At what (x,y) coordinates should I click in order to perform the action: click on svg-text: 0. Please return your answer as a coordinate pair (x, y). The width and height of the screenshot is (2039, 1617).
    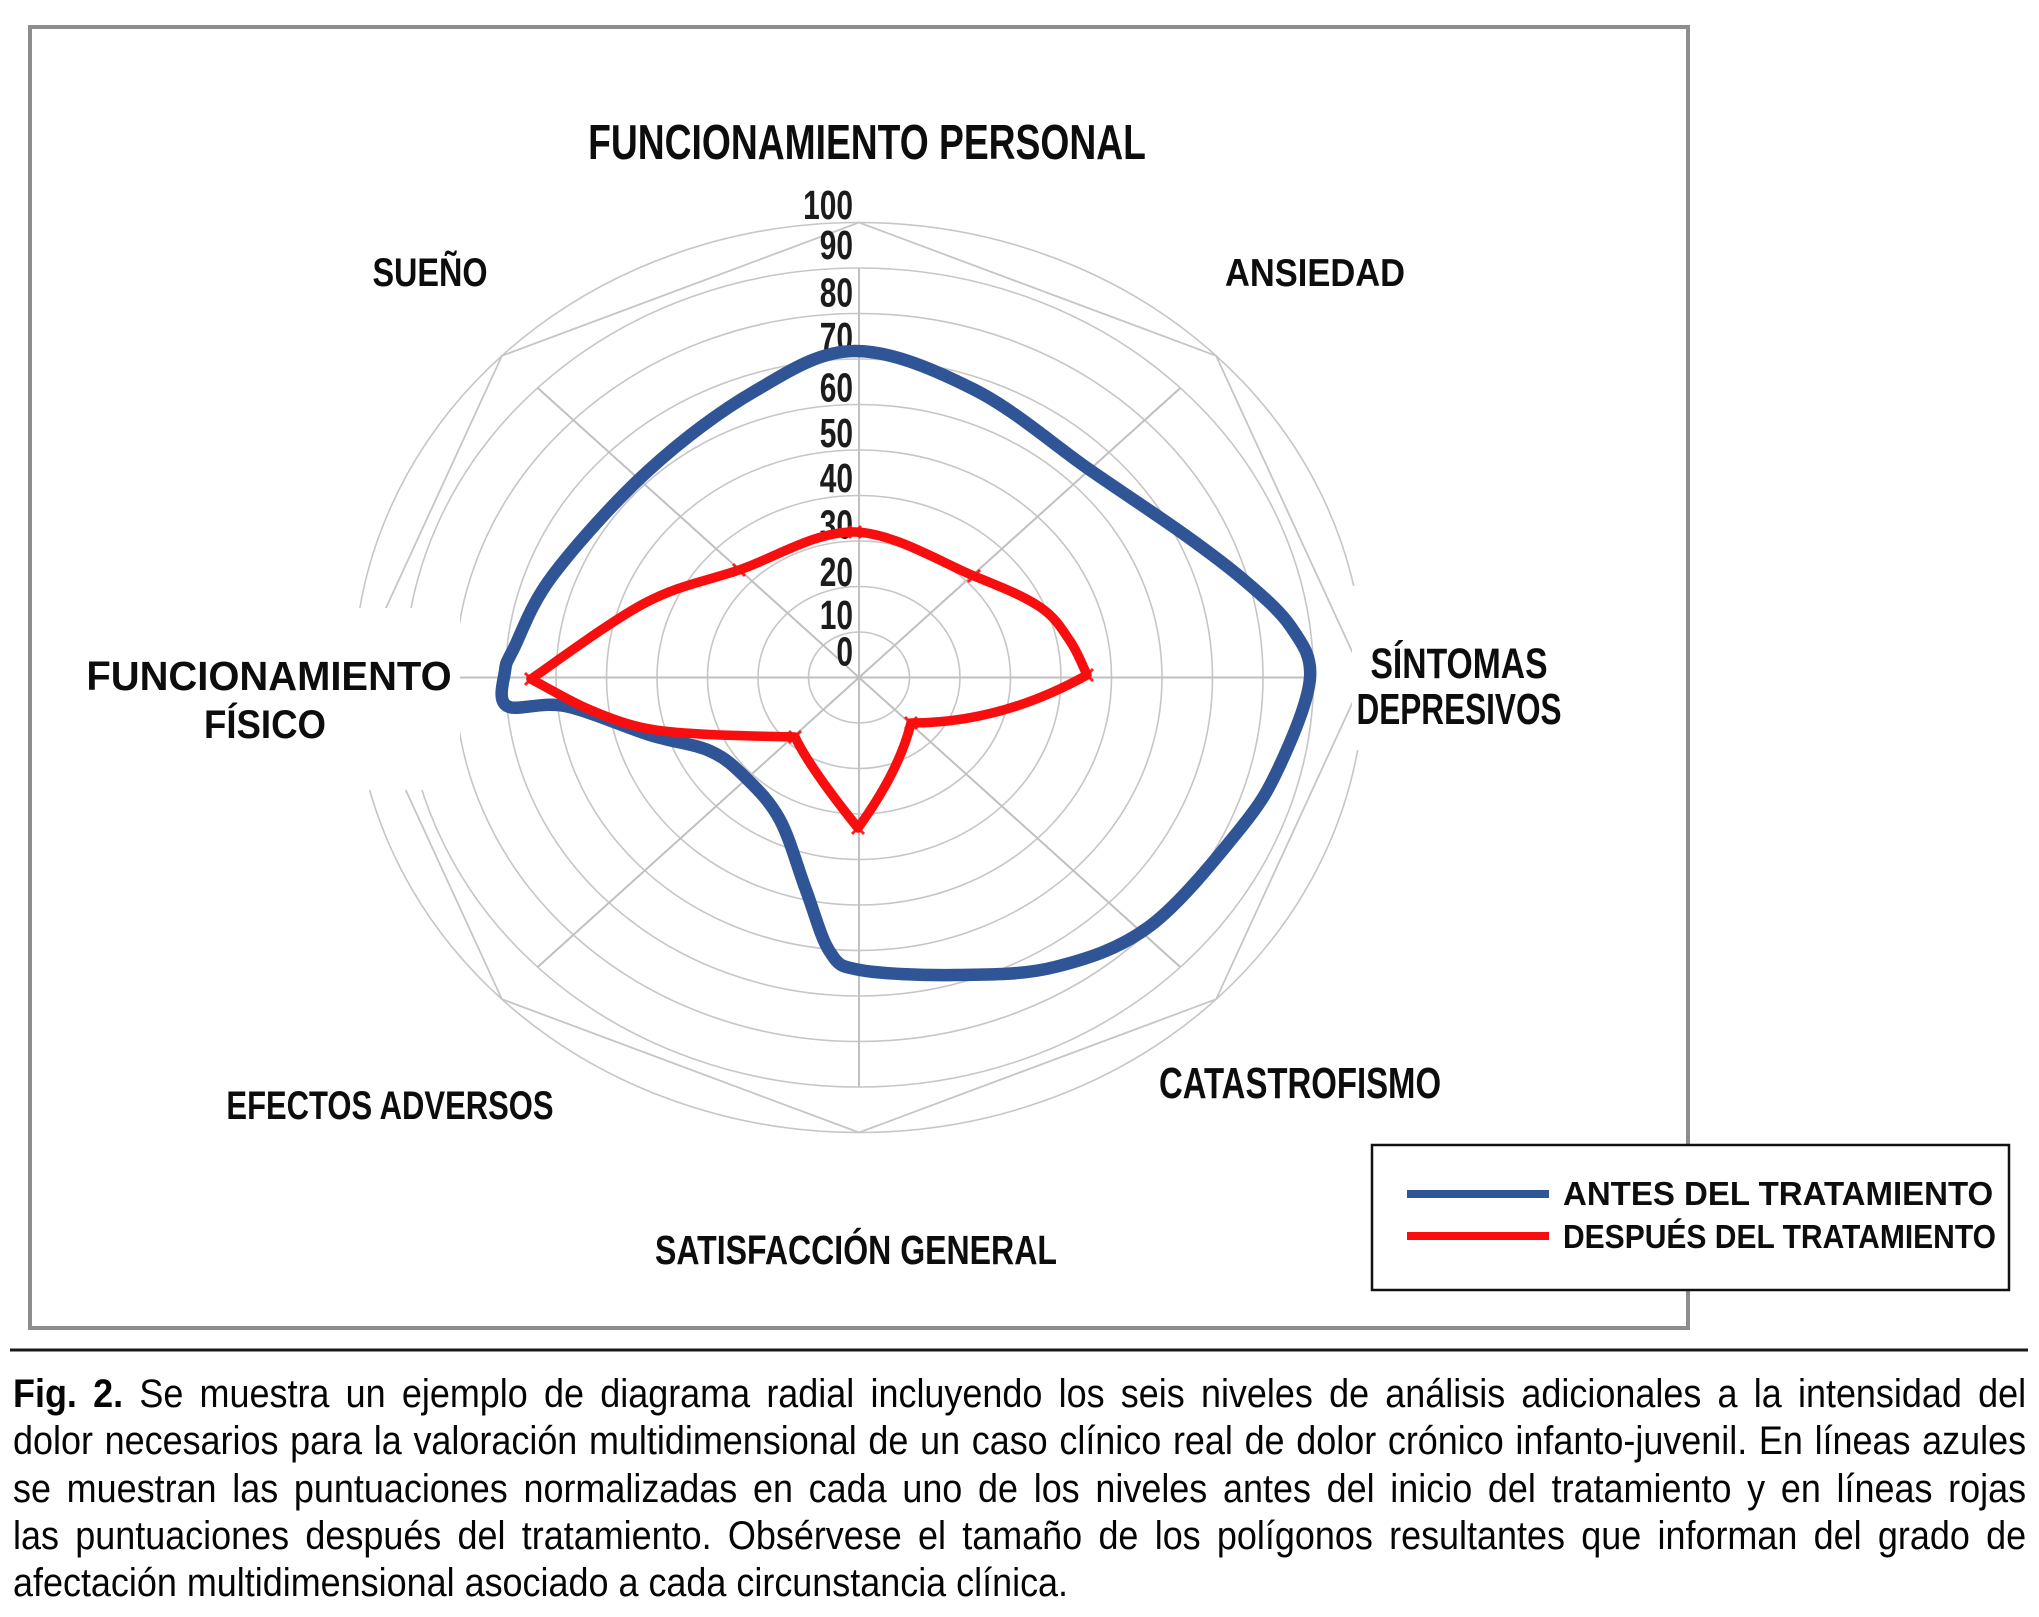
    Looking at the image, I should click on (844, 652).